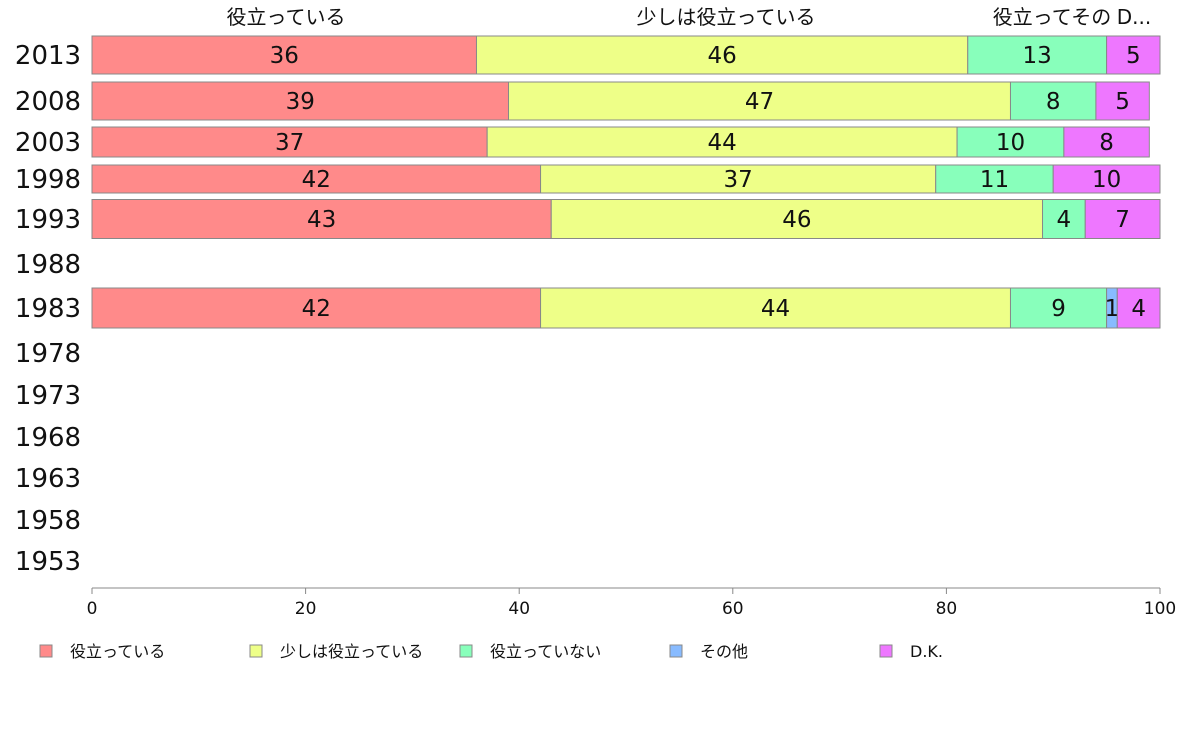 The image size is (1188, 736). What do you see at coordinates (1160, 609) in the screenshot?
I see `x-tick-label-100: 100` at bounding box center [1160, 609].